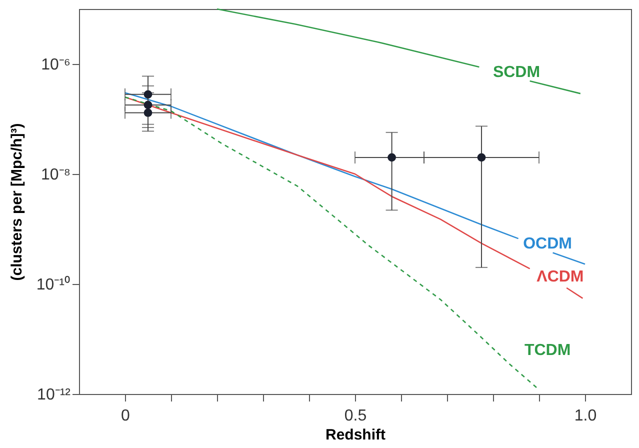 This screenshot has width=639, height=448. What do you see at coordinates (547, 244) in the screenshot?
I see `series-label: OCDM` at bounding box center [547, 244].